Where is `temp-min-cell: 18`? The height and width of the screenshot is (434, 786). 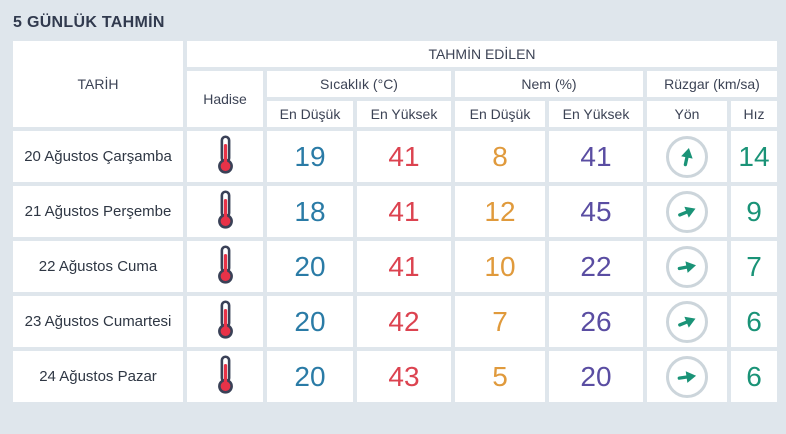 temp-min-cell: 18 is located at coordinates (310, 211).